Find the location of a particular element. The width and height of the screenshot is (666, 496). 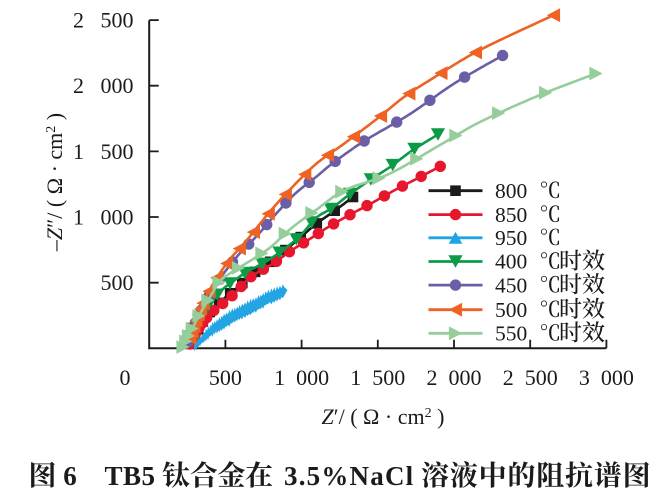

svg-text: 400 is located at coordinates (511, 262).